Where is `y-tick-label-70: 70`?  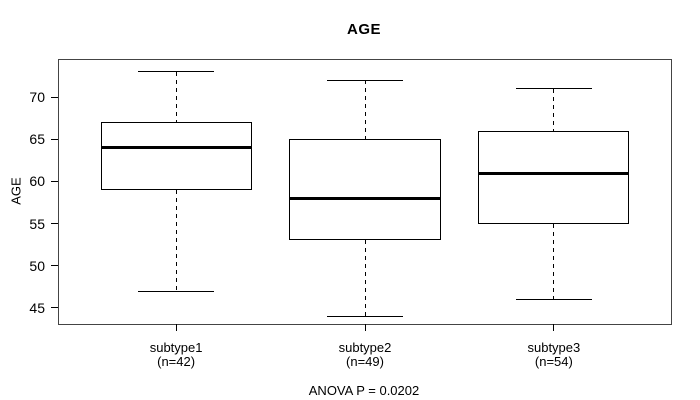
y-tick-label-70: 70 is located at coordinates (37, 97).